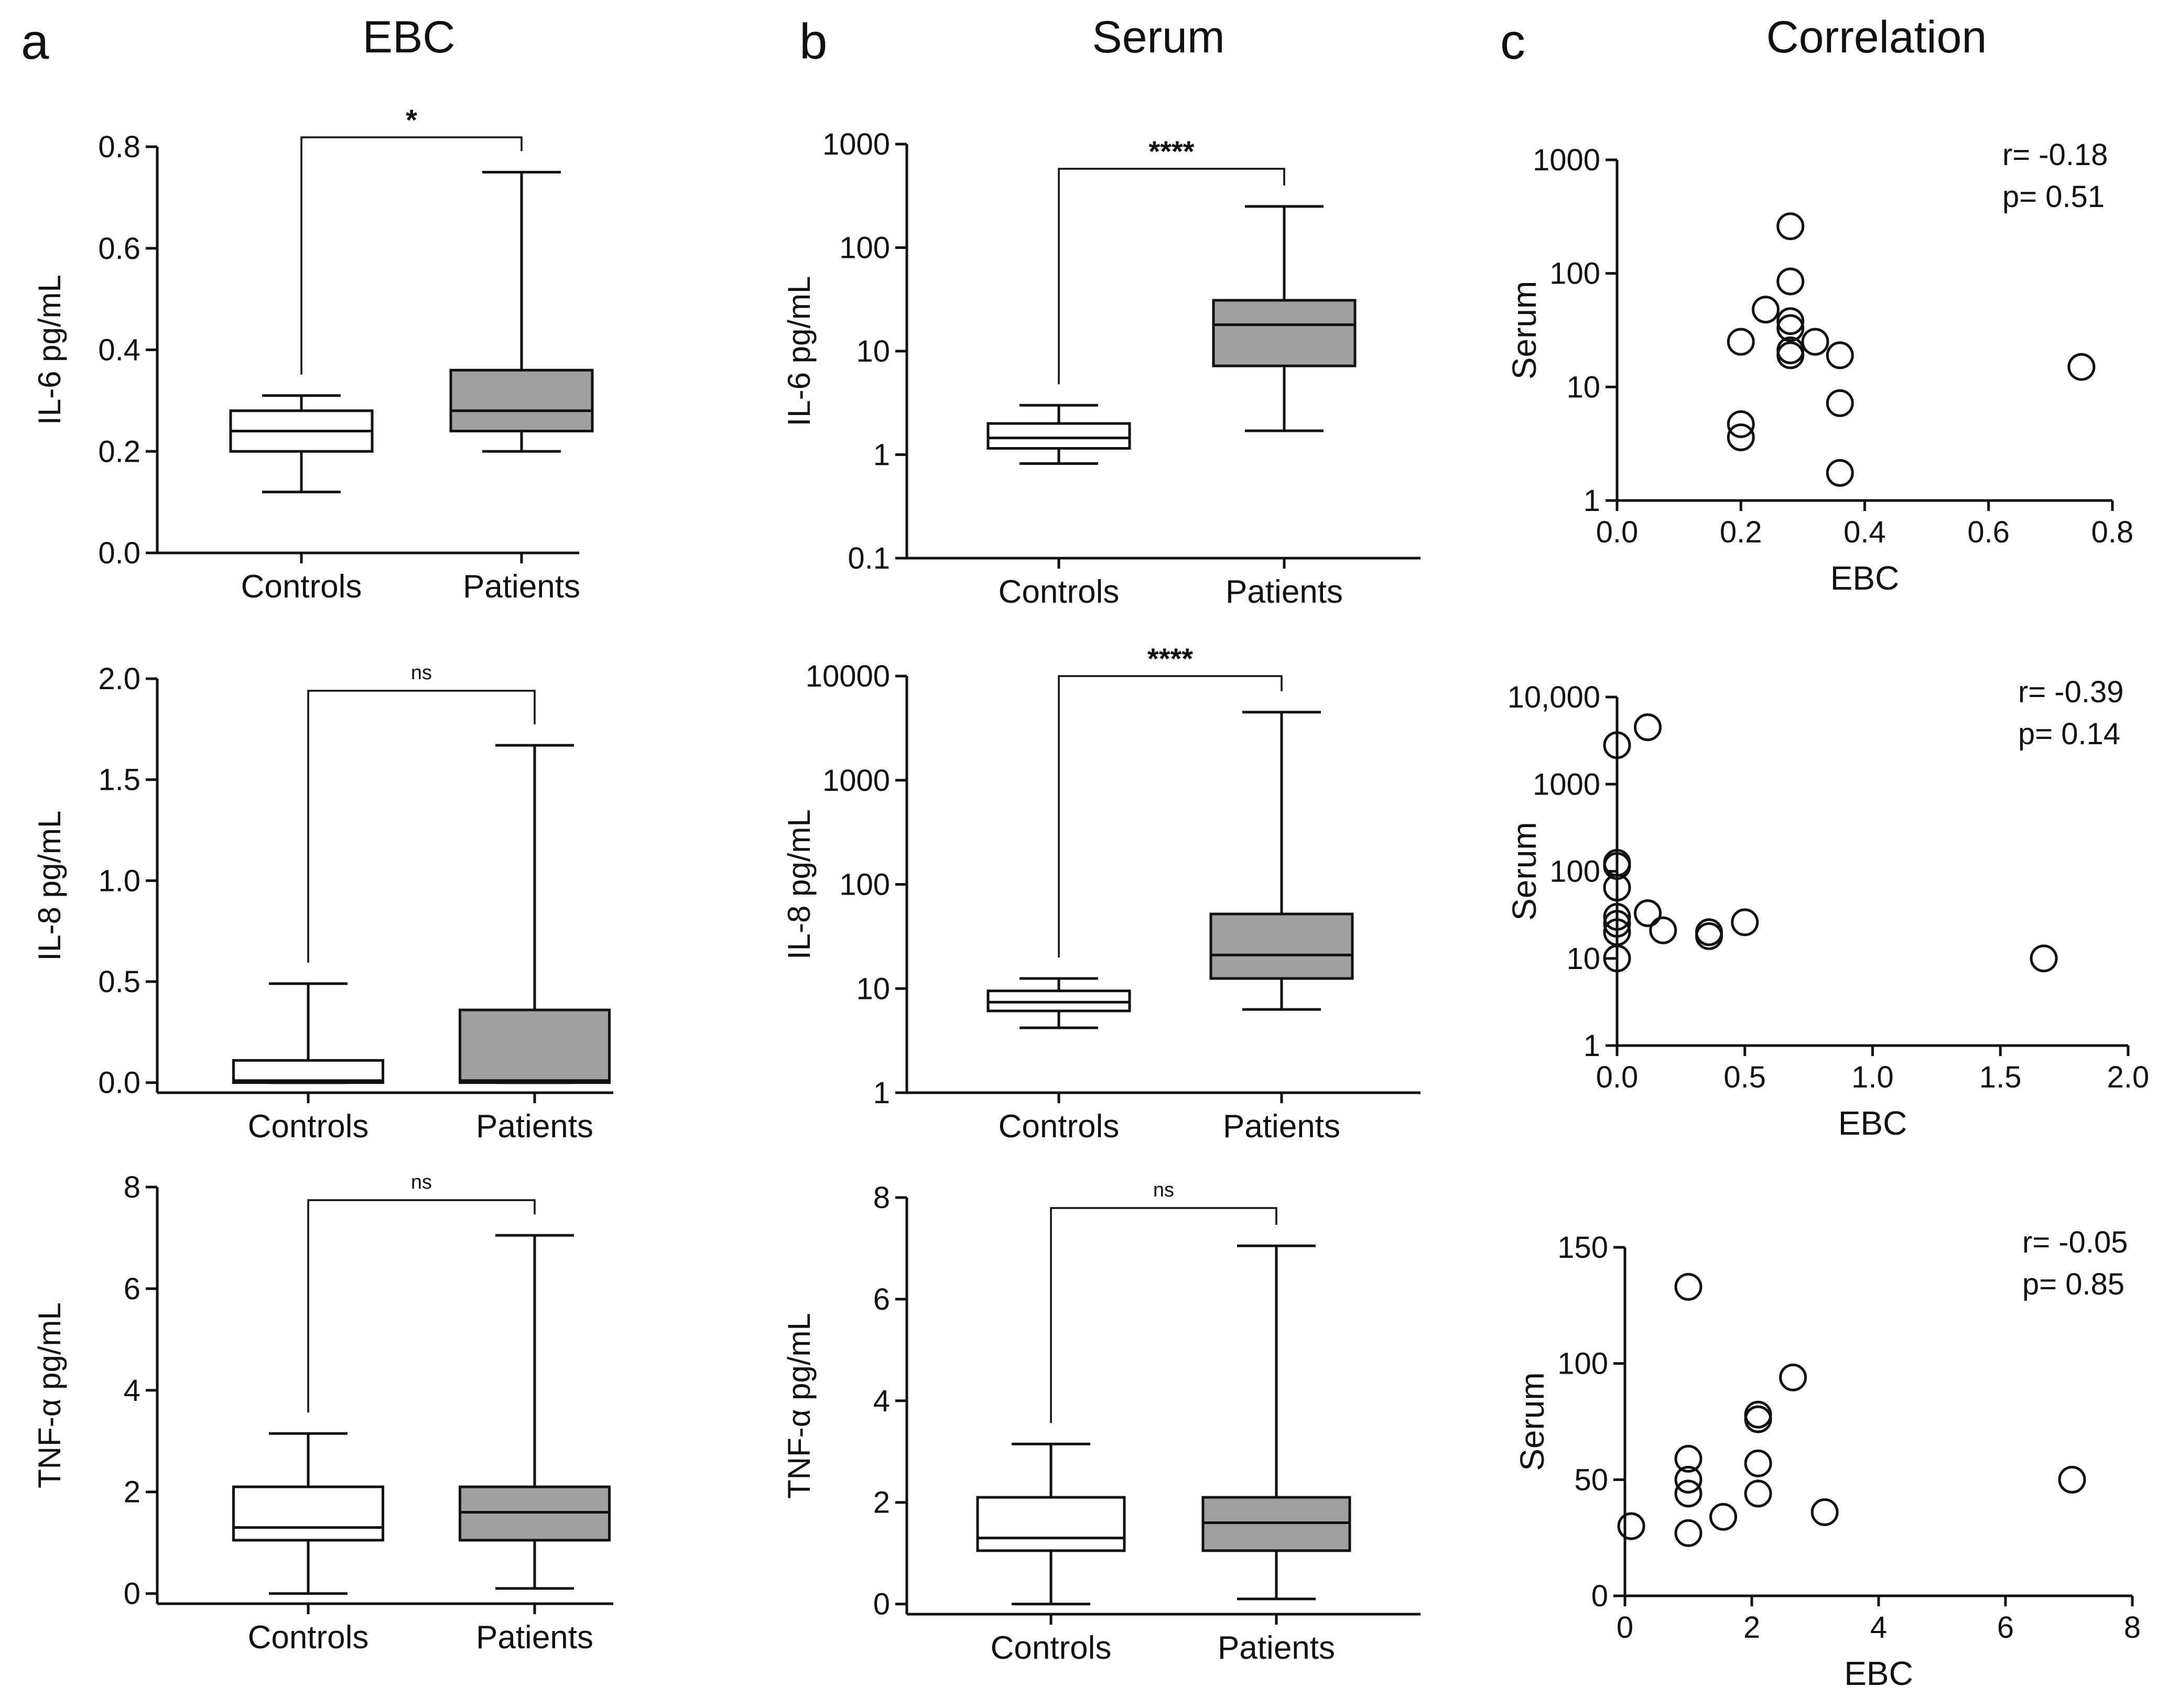 Image resolution: width=2158 pixels, height=1708 pixels. I want to click on x-tick-label: 0.4, so click(1864, 532).